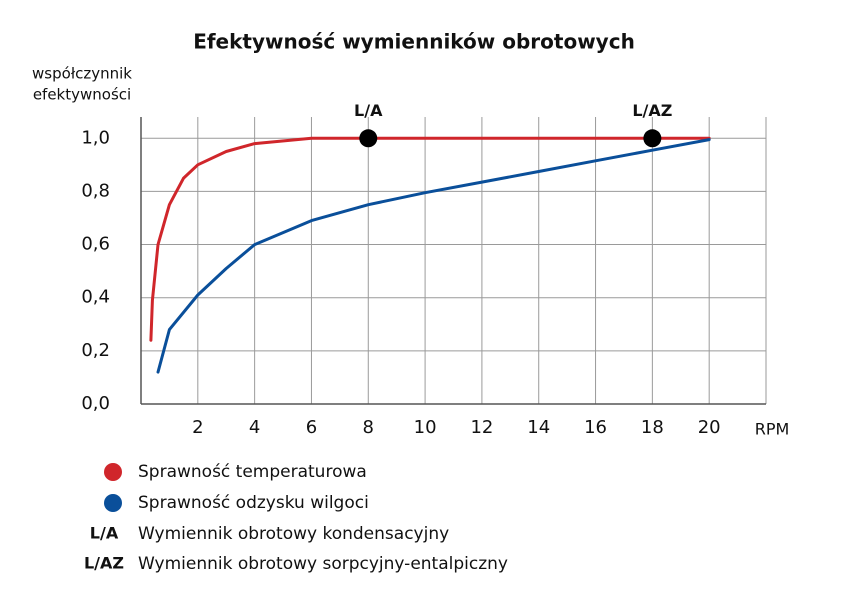 The width and height of the screenshot is (861, 603). Describe the element at coordinates (772, 429) in the screenshot. I see `x-axis-title: RPM` at that location.